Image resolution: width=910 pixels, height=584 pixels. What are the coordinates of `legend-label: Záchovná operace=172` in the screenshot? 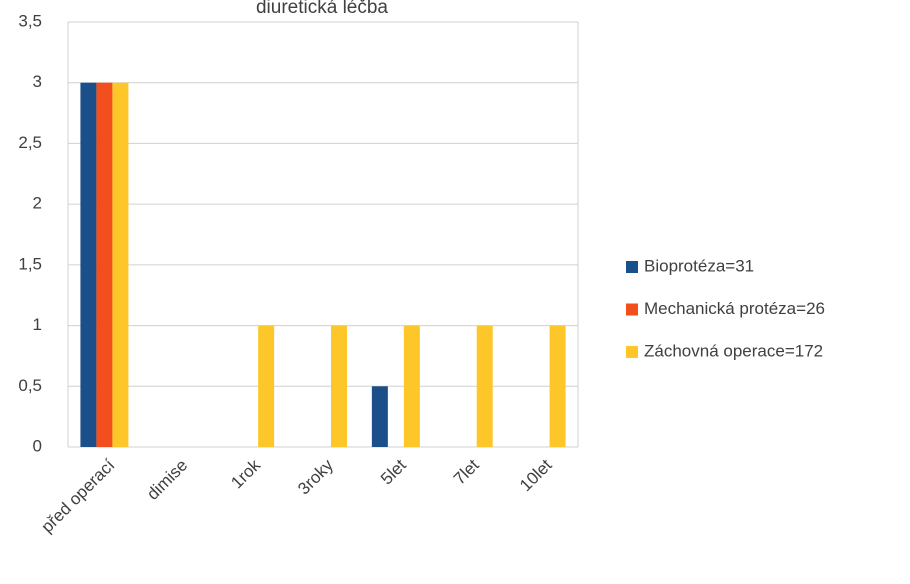 It's located at (733, 350).